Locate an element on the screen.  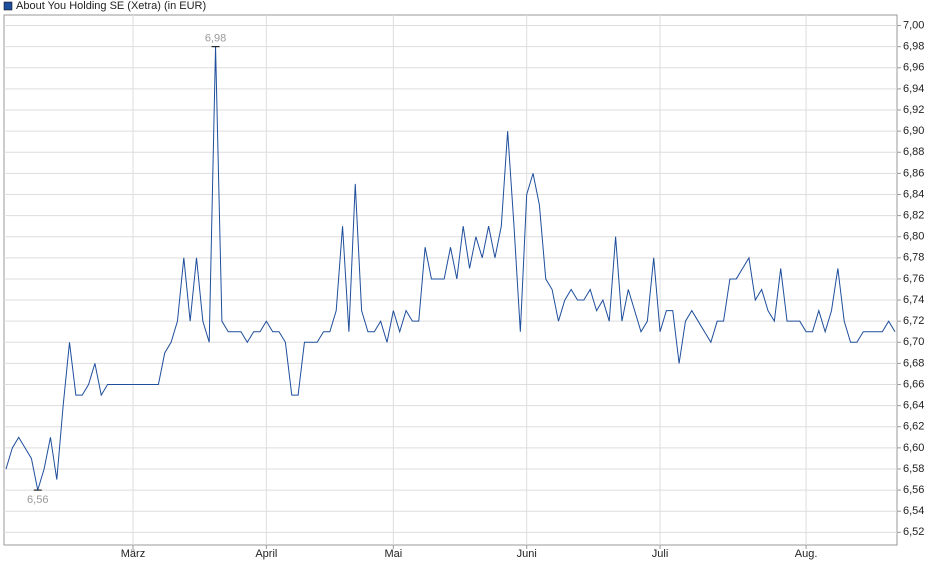
x-tick-label: Mai is located at coordinates (393, 554).